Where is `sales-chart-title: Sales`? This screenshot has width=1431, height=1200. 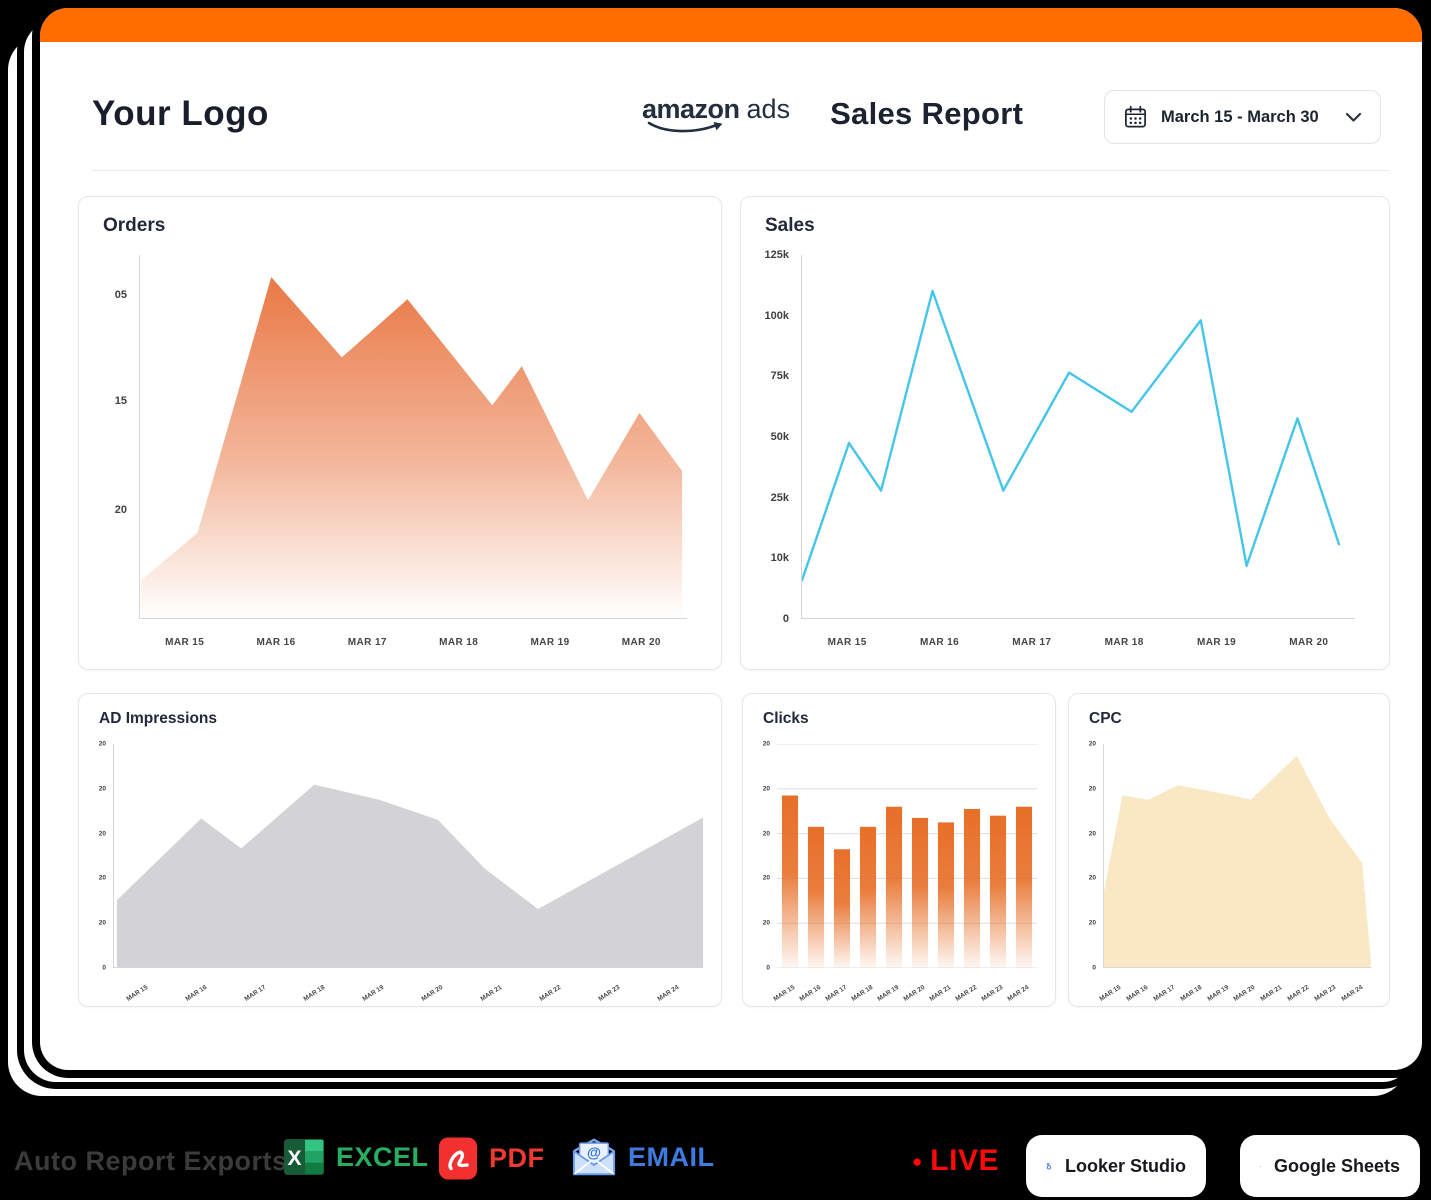
sales-chart-title: Sales is located at coordinates (790, 225).